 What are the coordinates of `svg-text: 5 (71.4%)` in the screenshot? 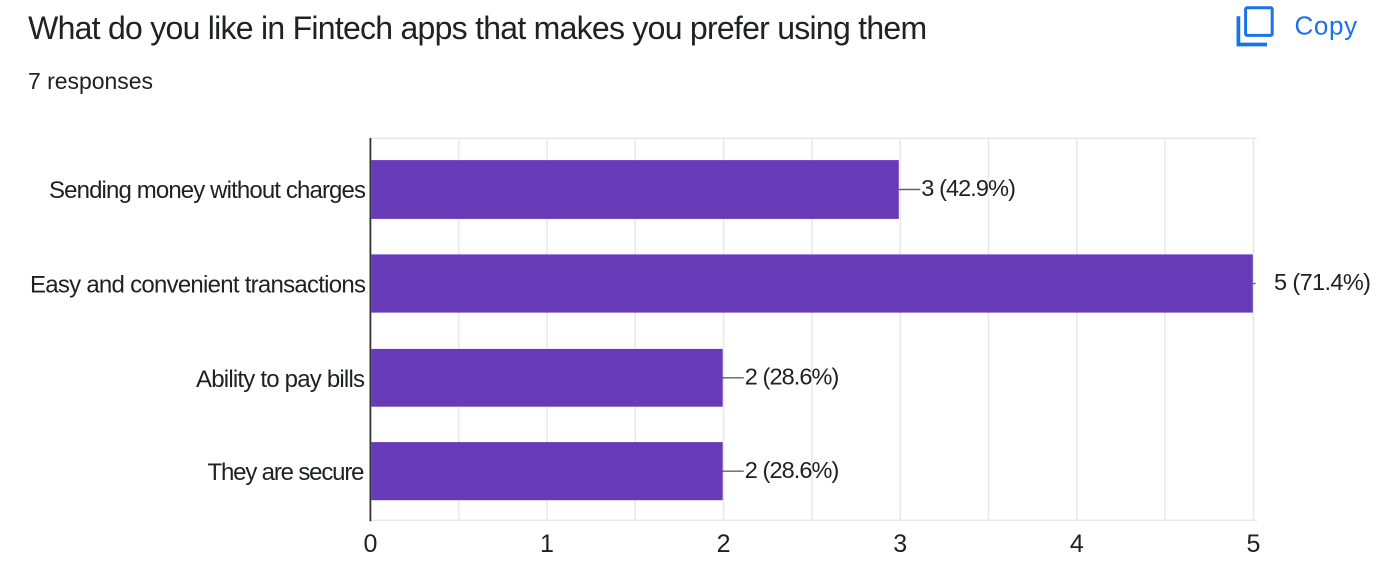 It's located at (1322, 282).